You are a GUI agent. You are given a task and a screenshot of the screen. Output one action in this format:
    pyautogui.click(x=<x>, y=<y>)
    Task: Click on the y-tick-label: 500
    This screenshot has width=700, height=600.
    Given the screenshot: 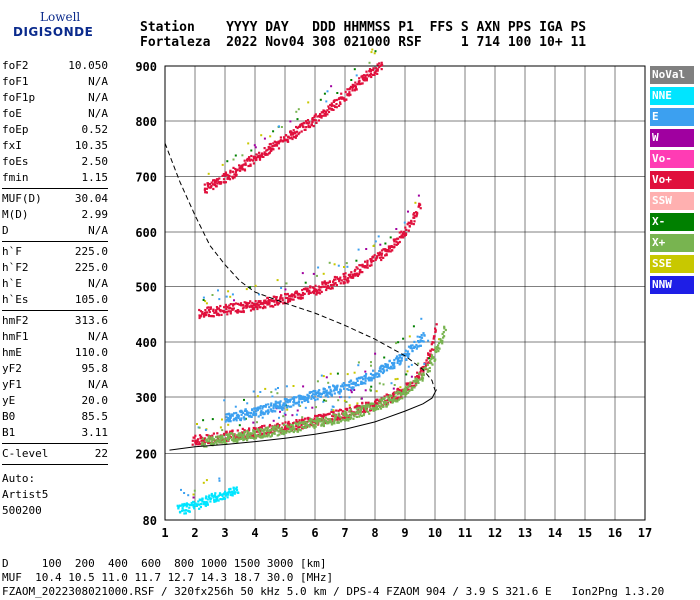 What is the action you would take?
    pyautogui.click(x=146, y=288)
    